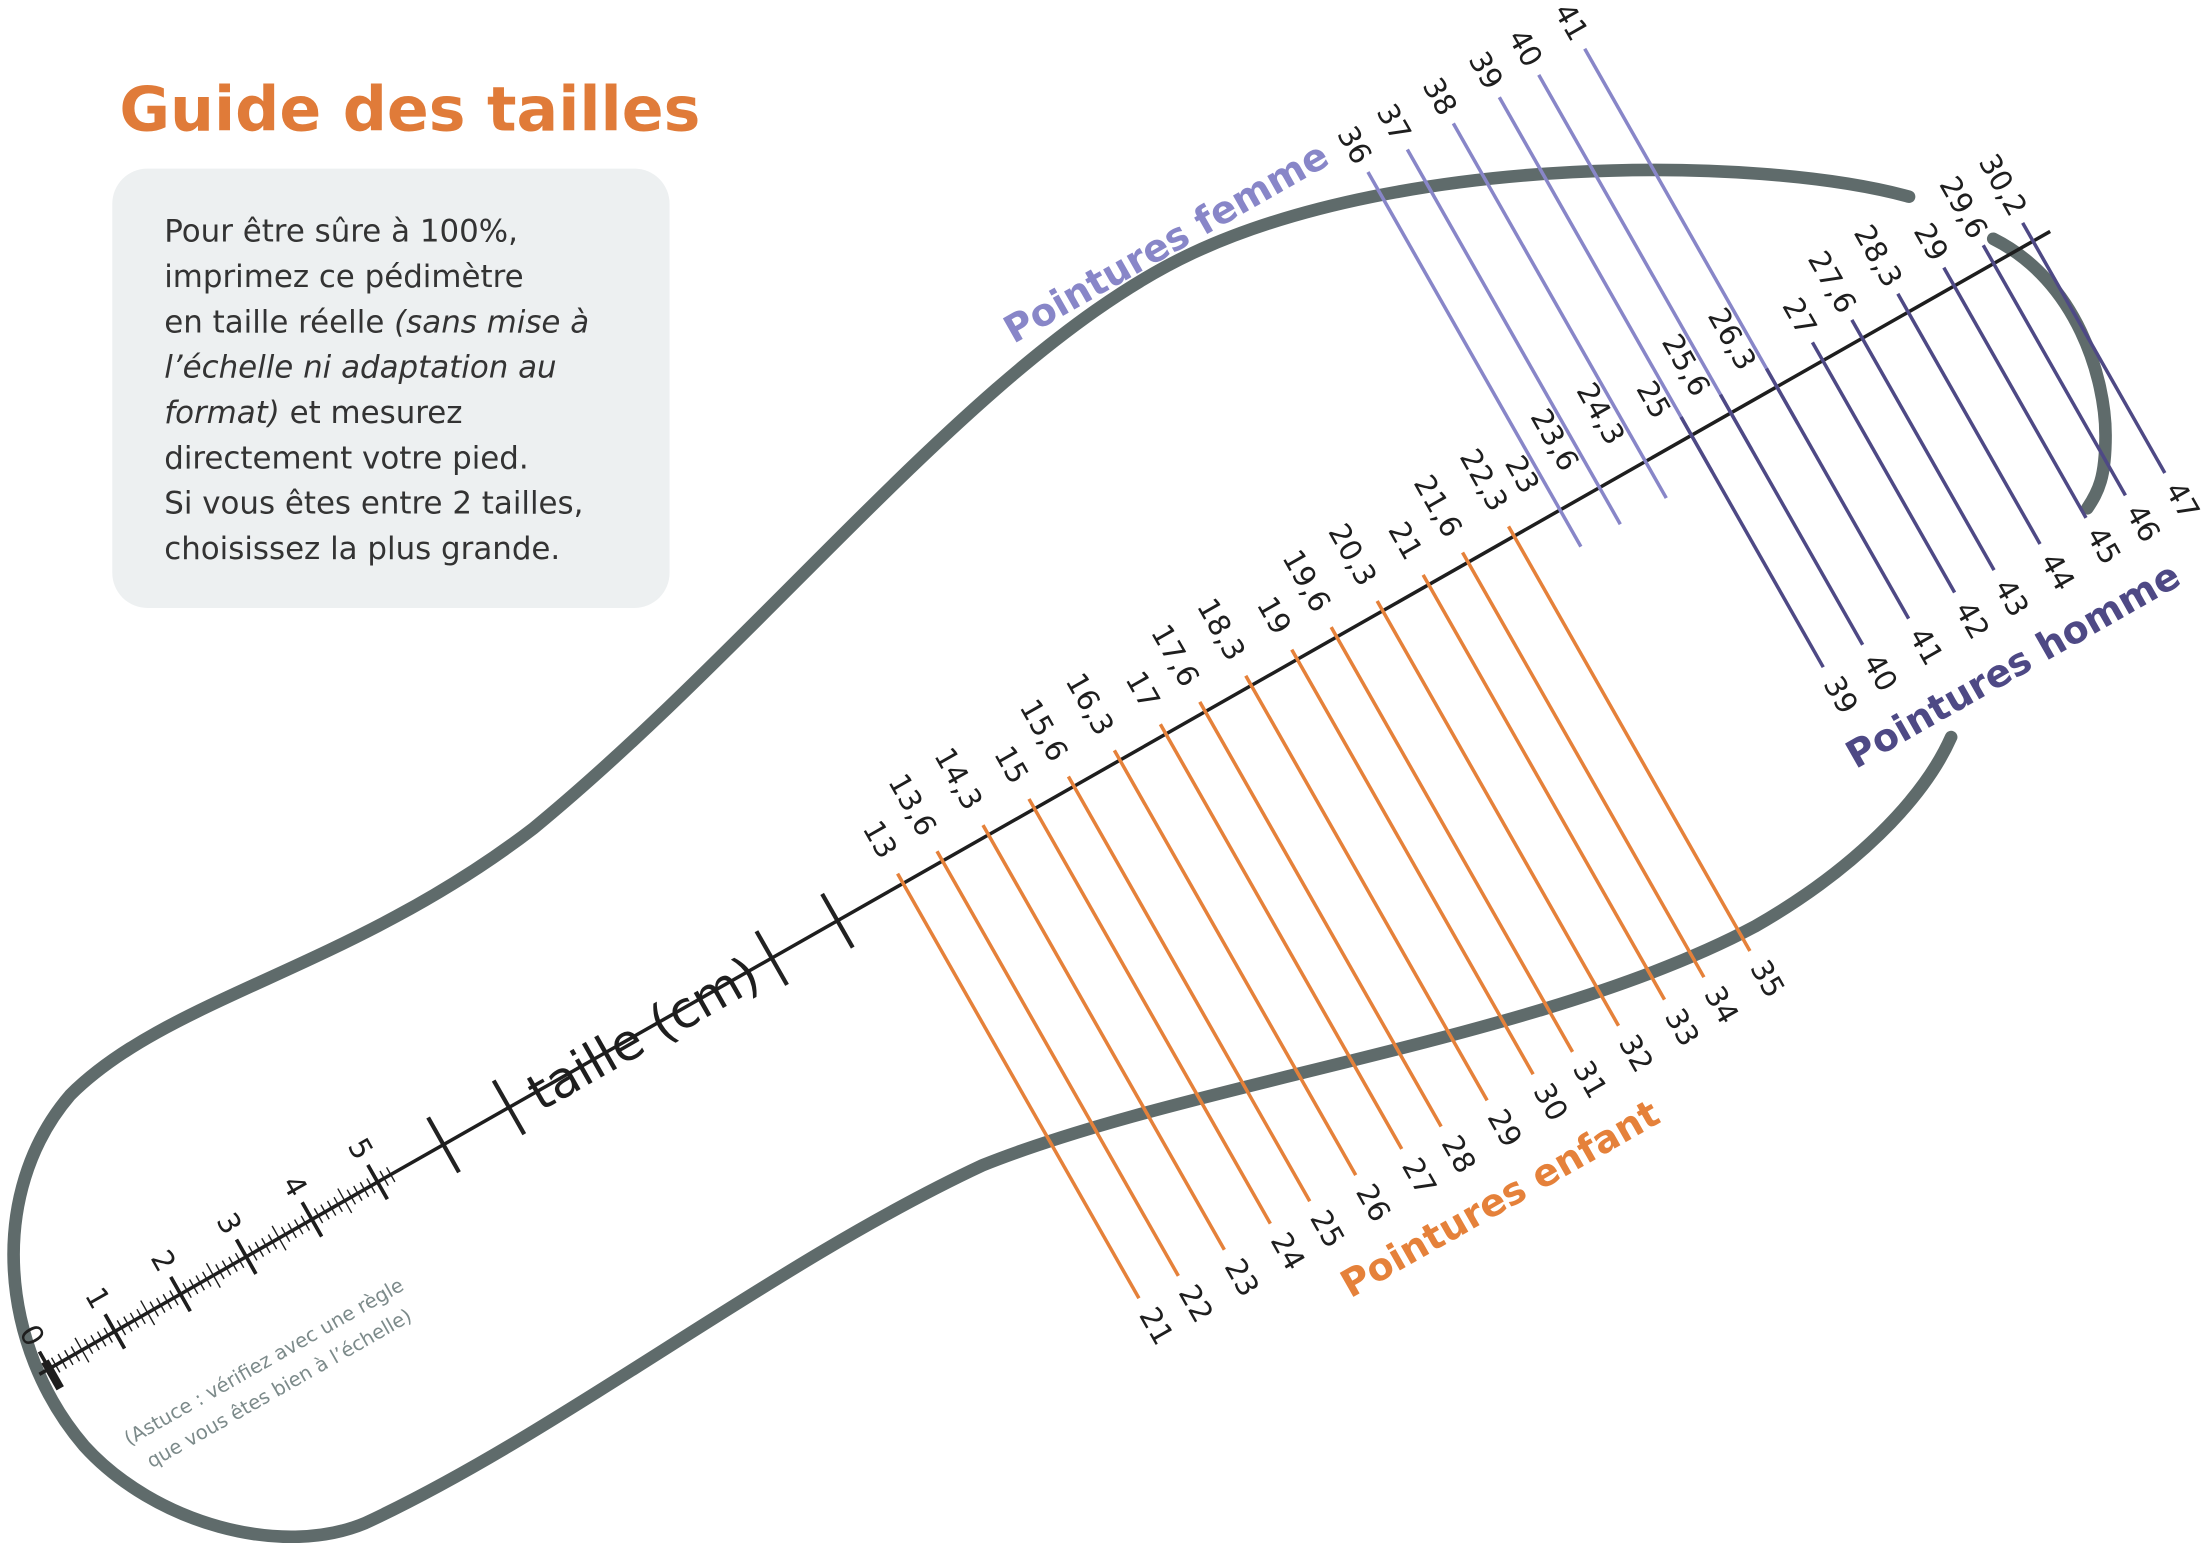  I want to click on enfant-size: 31, so click(1590, 1079).